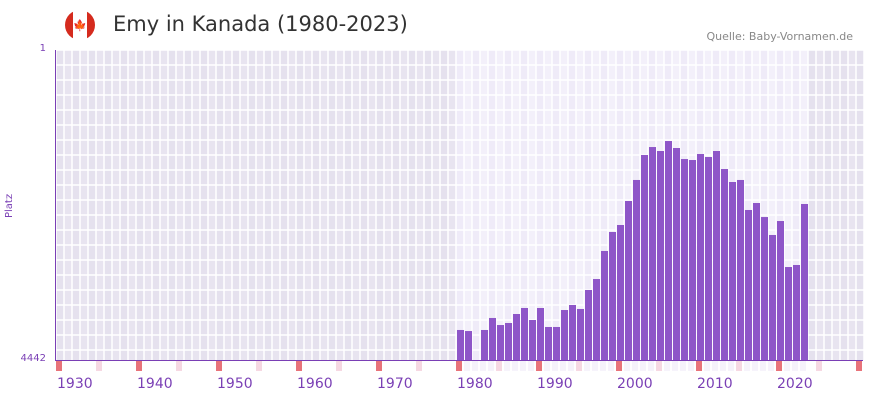  Describe the element at coordinates (692, 260) in the screenshot. I see `bar-2009` at that location.